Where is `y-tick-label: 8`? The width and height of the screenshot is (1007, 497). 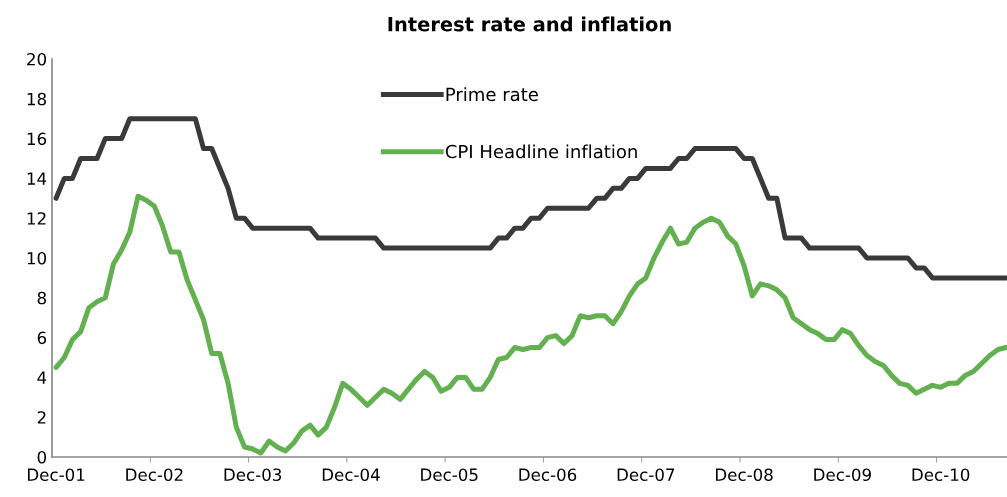
y-tick-label: 8 is located at coordinates (41, 298).